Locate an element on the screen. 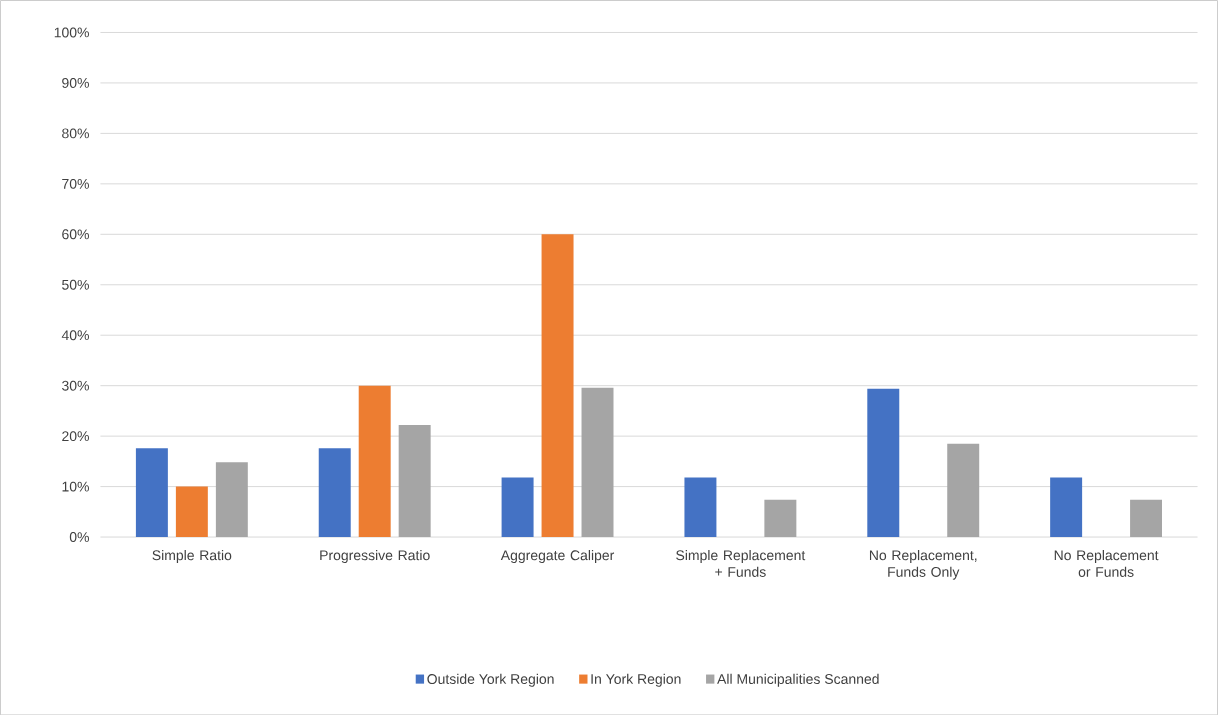 The image size is (1218, 715). legend-label: All Municipalities Scanned is located at coordinates (798, 680).